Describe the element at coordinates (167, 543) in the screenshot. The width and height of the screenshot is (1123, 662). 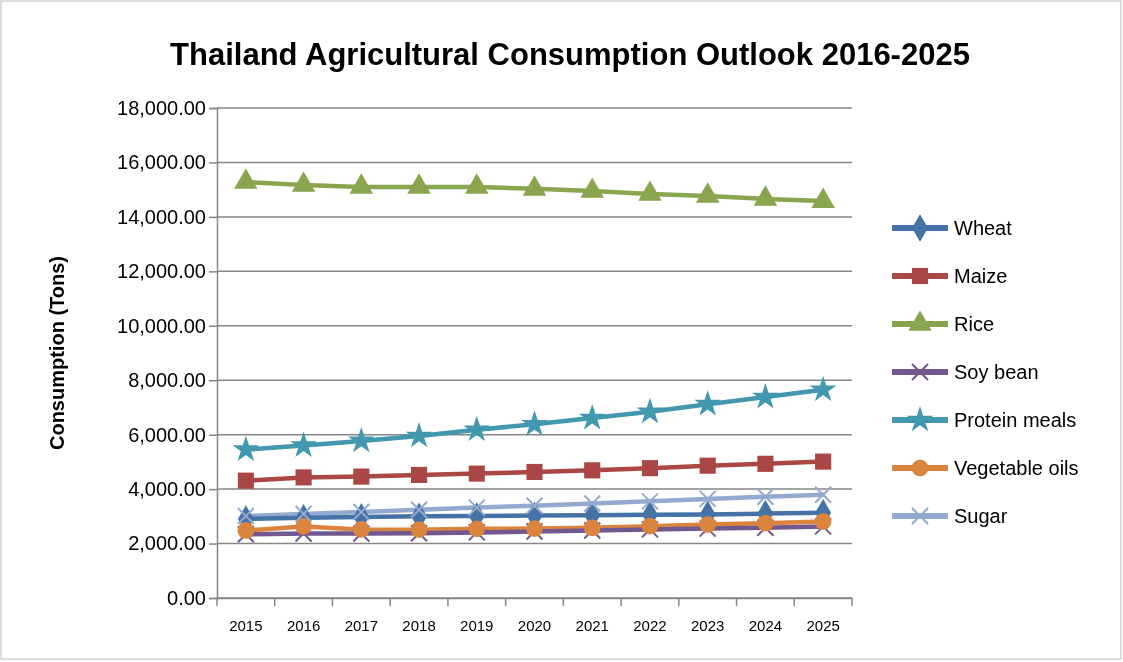
I see `y-tick-label: 2,000.00` at that location.